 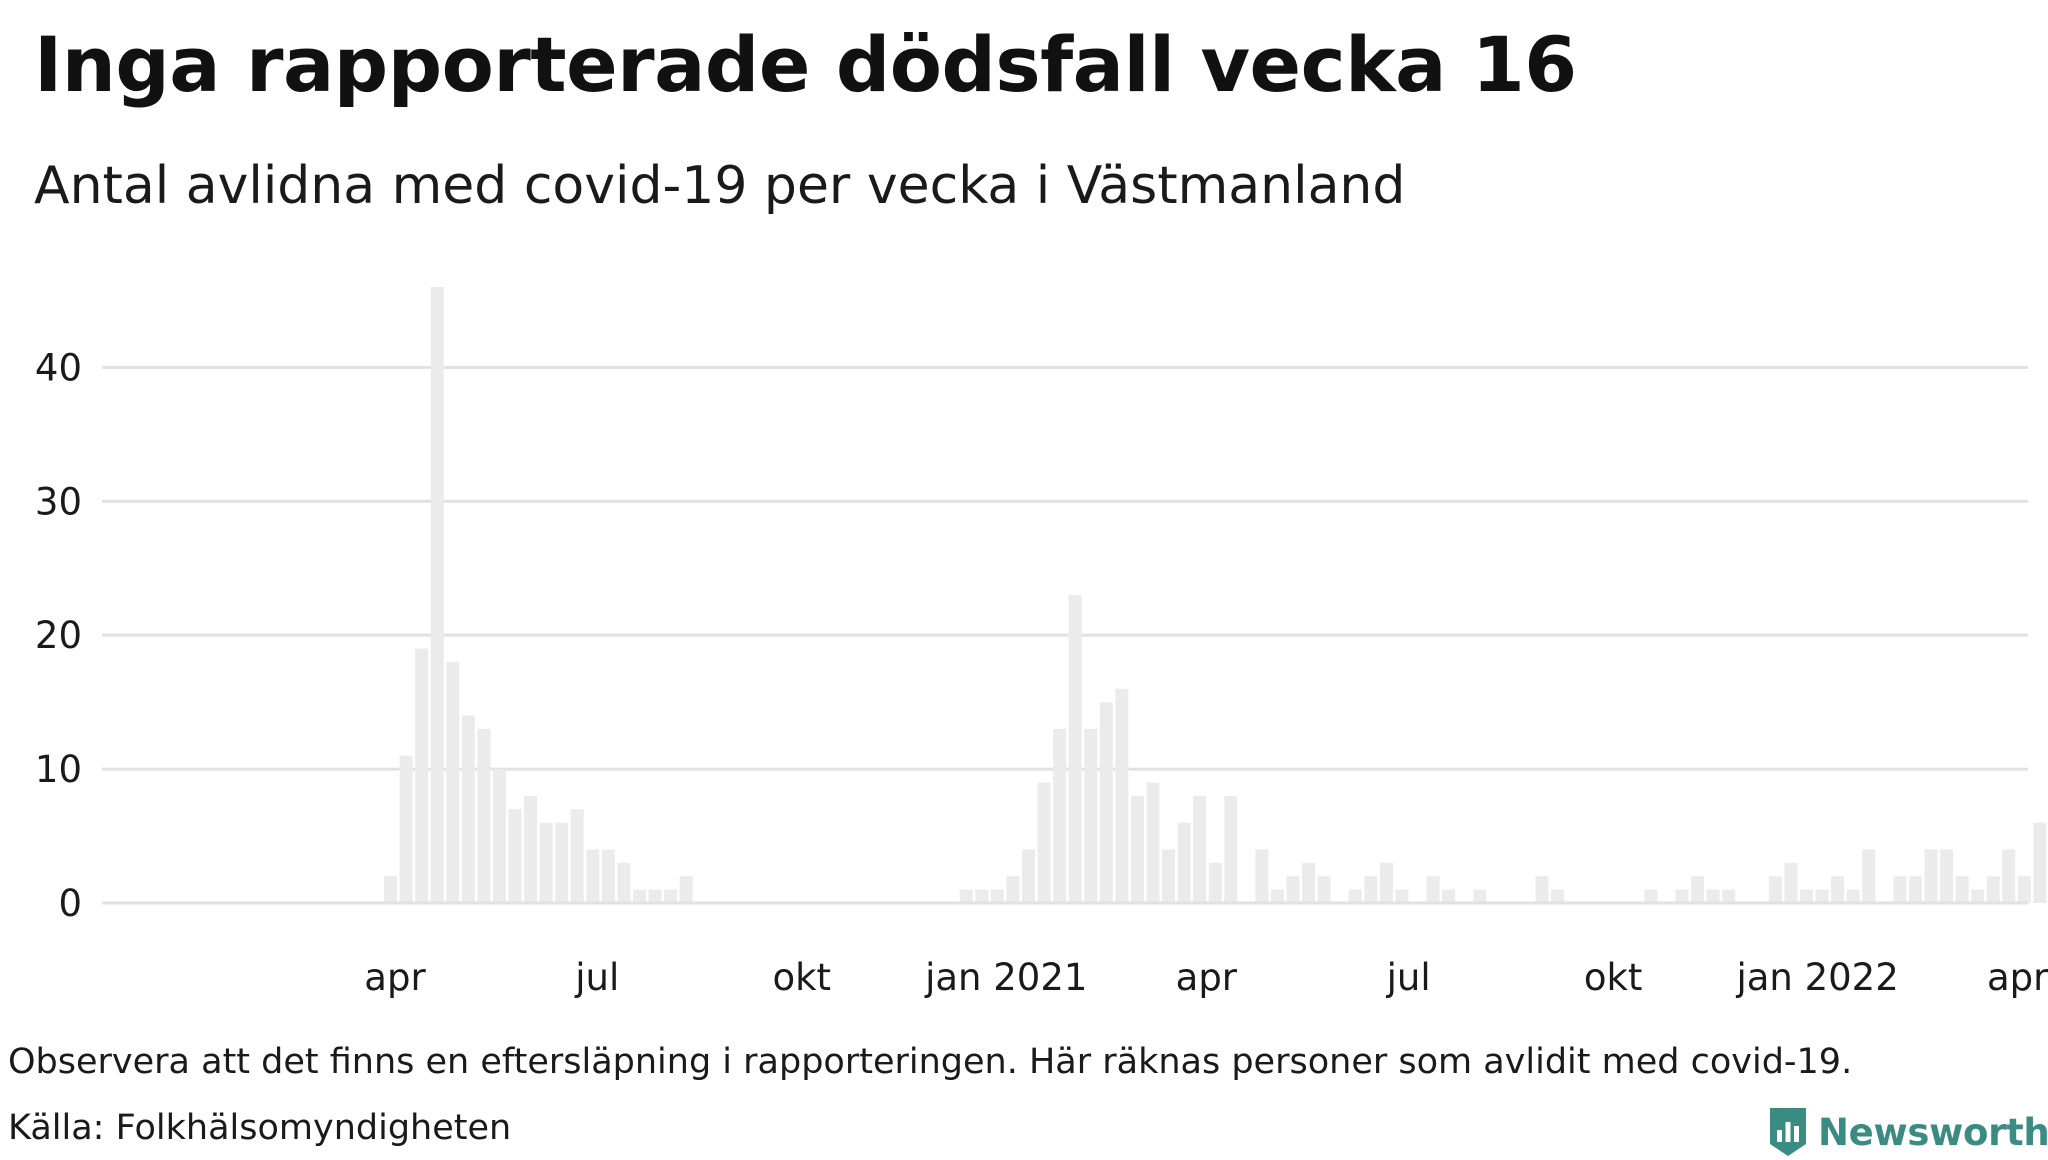 I want to click on newsworthy-logo: Newsworthy, so click(x=1907, y=1132).